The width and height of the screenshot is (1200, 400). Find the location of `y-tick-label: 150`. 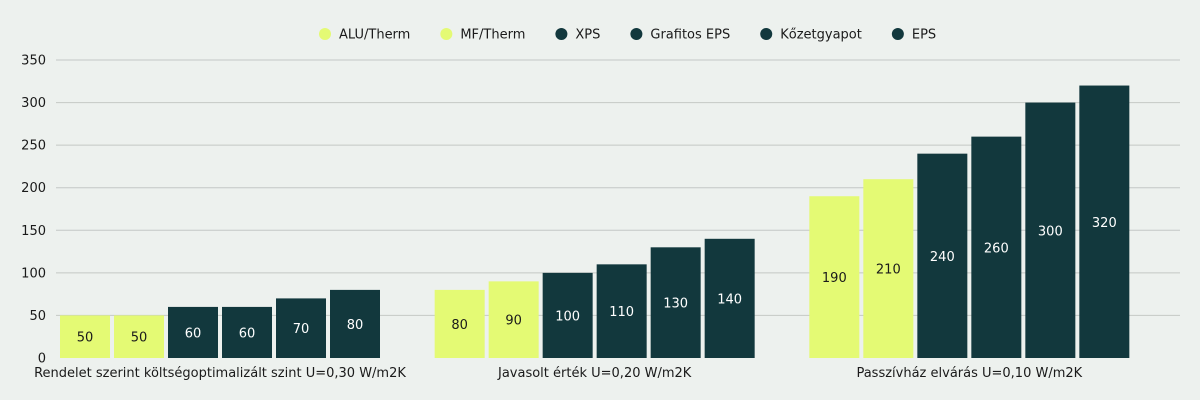

y-tick-label: 150 is located at coordinates (33, 231).